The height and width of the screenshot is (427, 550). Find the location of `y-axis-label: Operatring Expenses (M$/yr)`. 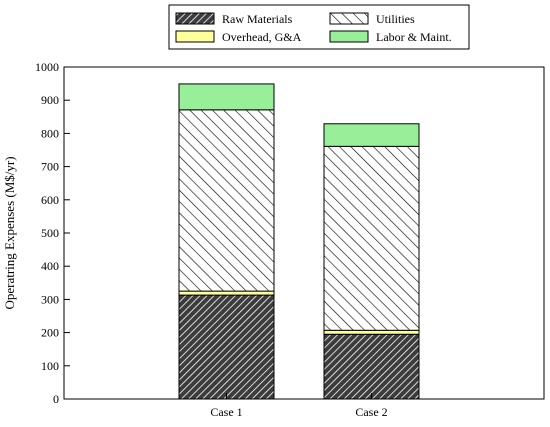

y-axis-label: Operatring Expenses (M$/yr) is located at coordinates (9, 232).